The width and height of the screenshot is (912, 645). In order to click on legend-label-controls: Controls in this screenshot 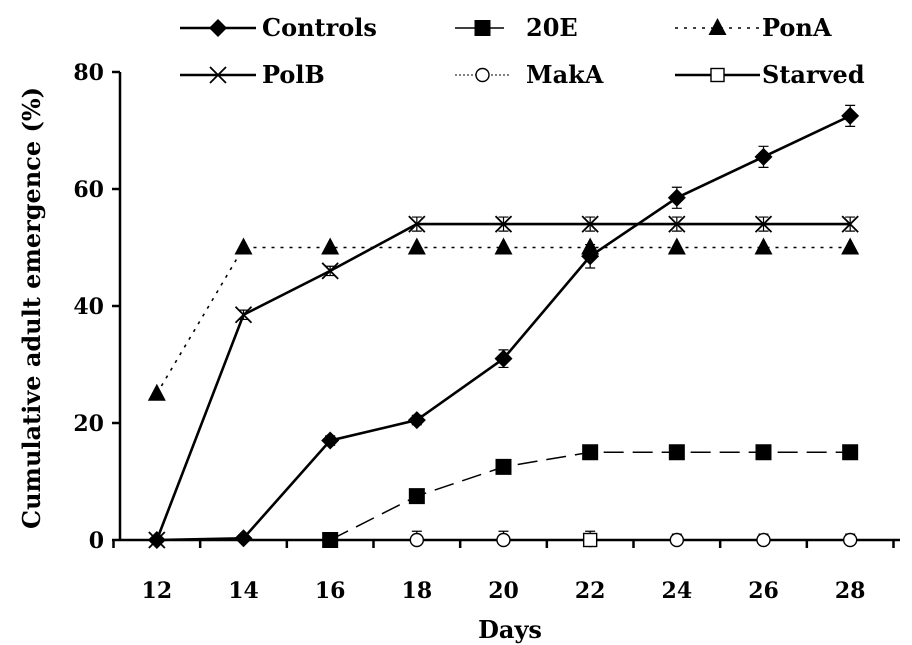, I will do `click(319, 27)`.